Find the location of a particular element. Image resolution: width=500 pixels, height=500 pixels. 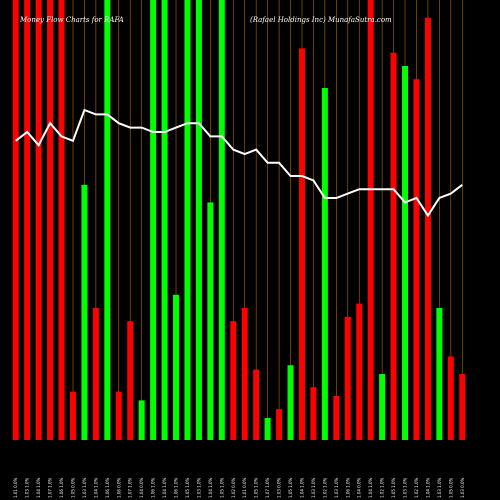

x-tick-label: 1.02 0.0% is located at coordinates (233, 487).